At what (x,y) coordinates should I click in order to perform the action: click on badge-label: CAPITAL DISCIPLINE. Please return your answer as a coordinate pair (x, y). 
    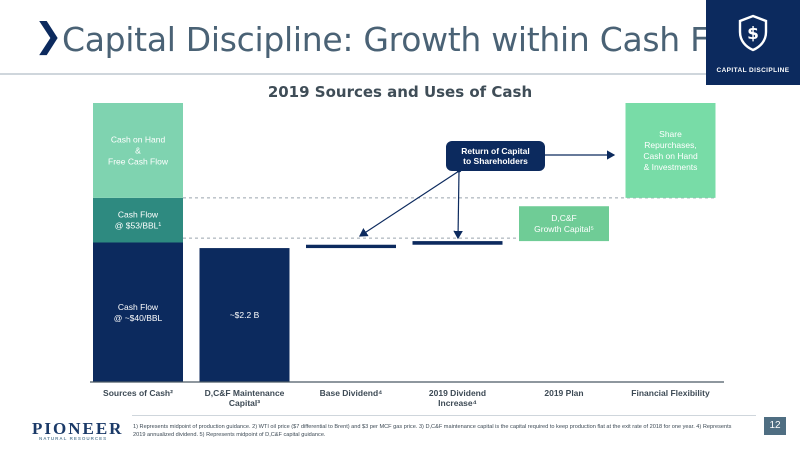
    Looking at the image, I should click on (753, 70).